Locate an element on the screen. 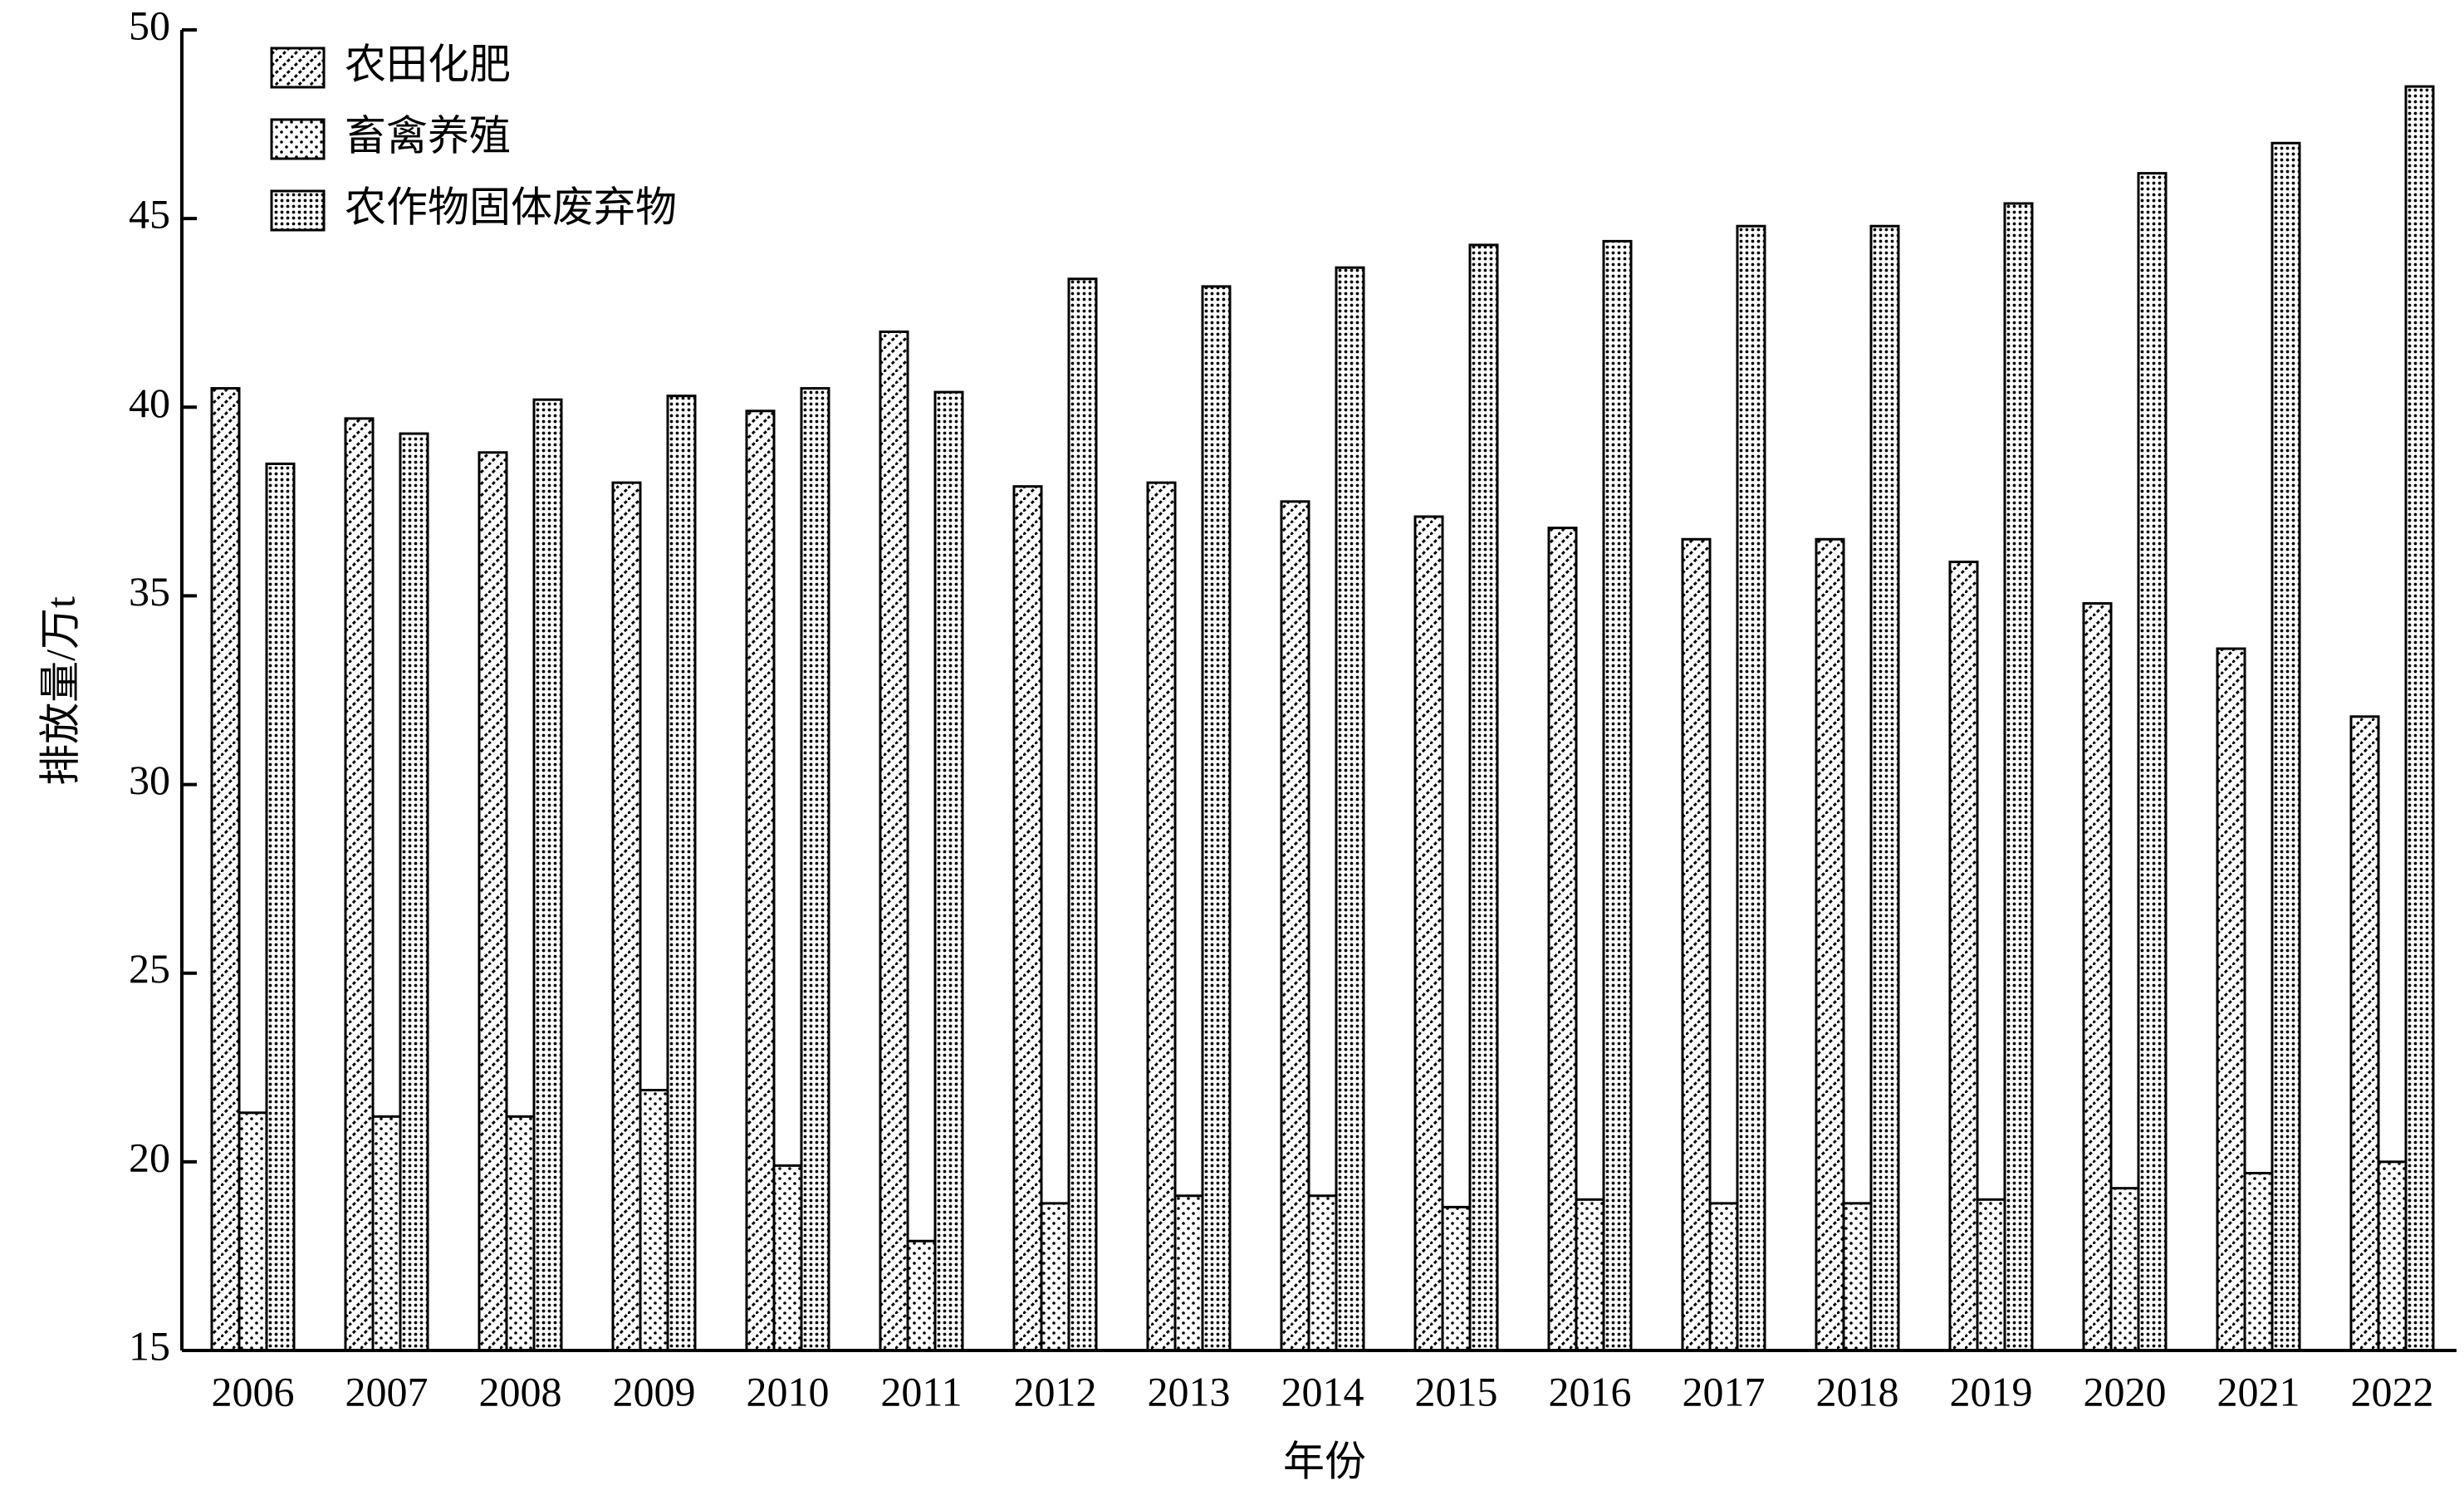 The width and height of the screenshot is (2464, 1490). y-tick-label: 25 is located at coordinates (149, 969).